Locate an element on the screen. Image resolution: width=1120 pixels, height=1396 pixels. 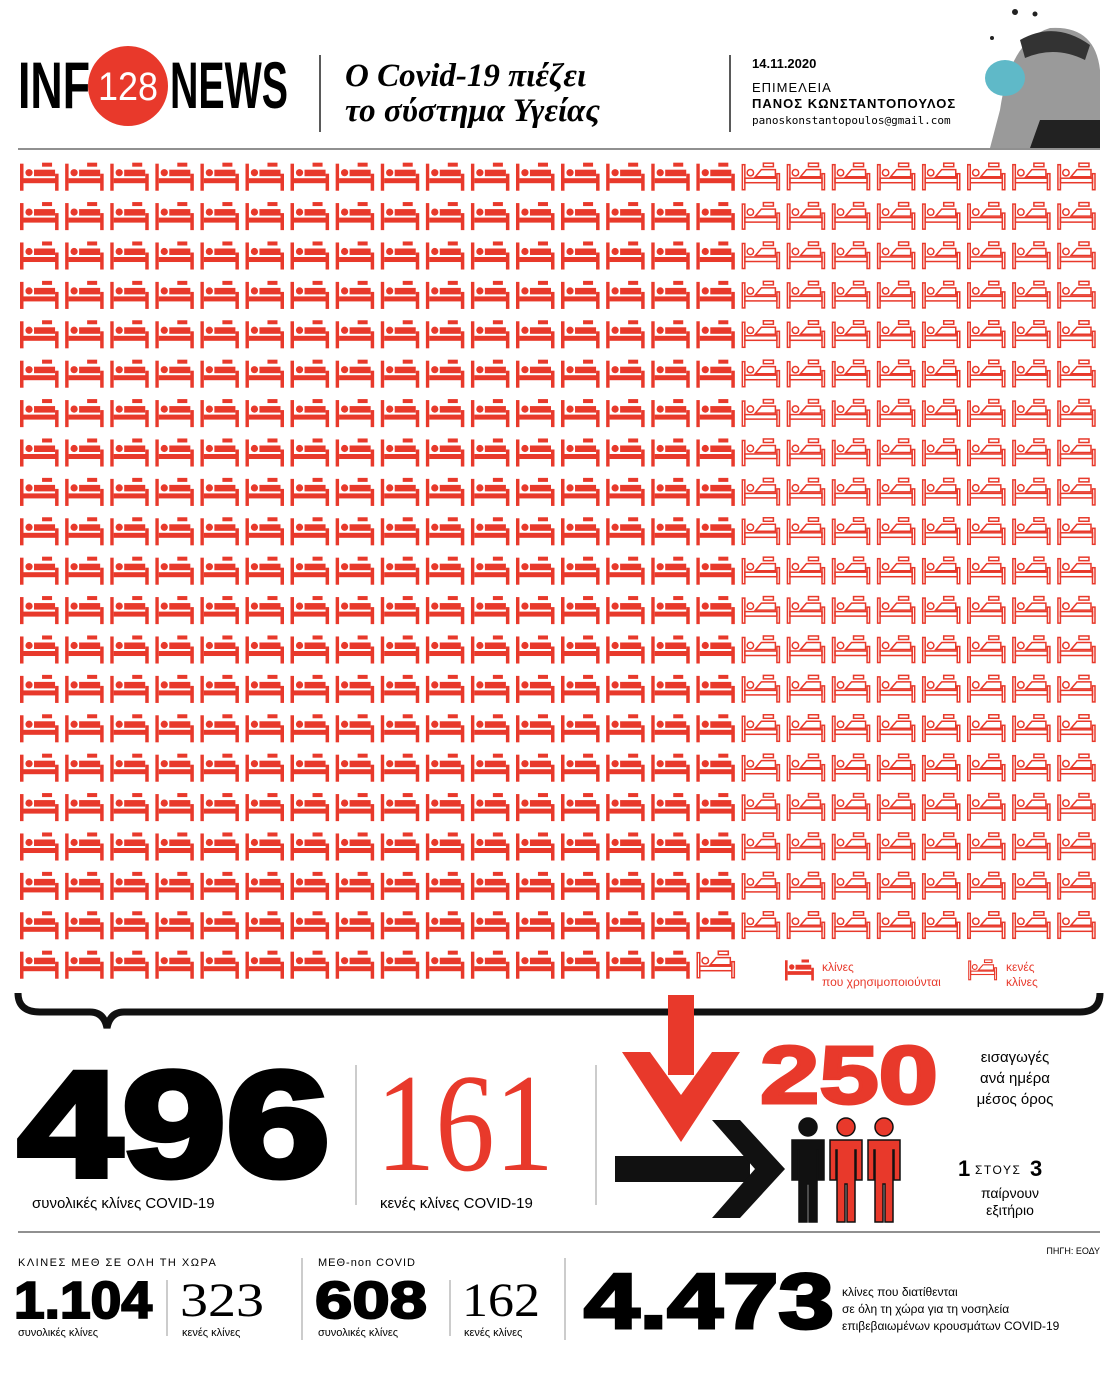
admissions-label: ανά ημέρα is located at coordinates (1015, 1078).